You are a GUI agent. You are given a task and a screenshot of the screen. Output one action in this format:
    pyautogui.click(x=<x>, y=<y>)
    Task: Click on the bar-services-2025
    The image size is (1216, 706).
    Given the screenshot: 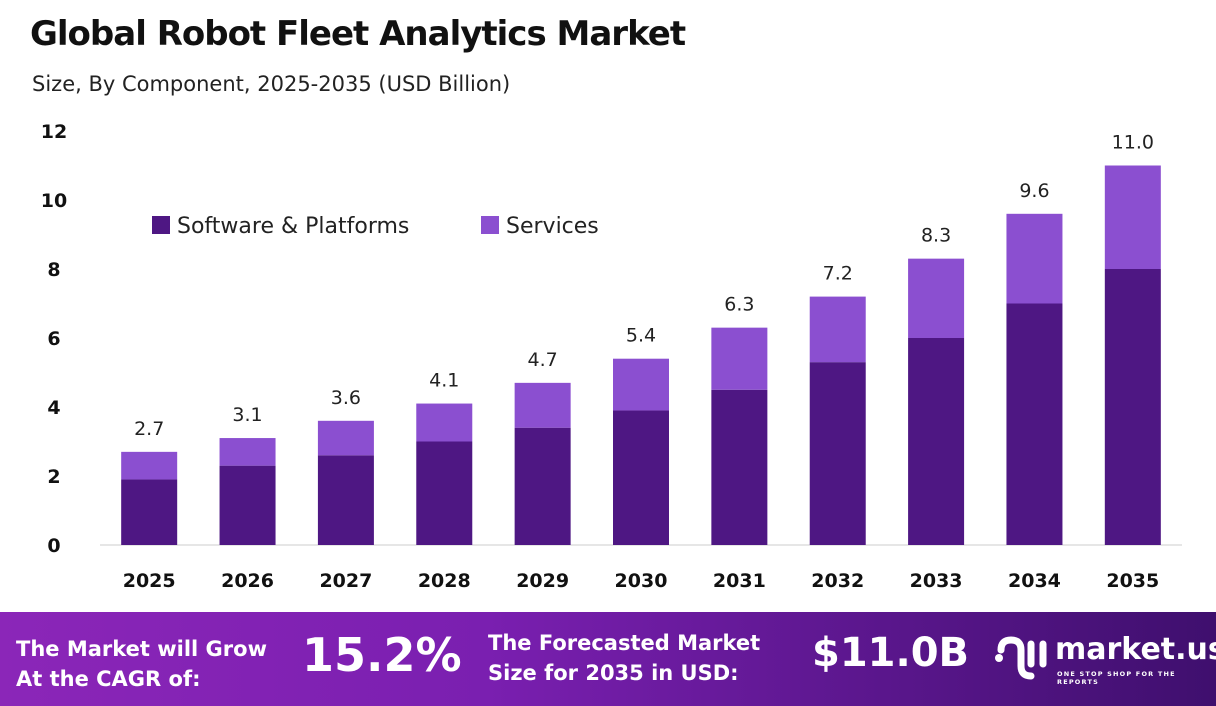 What is the action you would take?
    pyautogui.click(x=149, y=465)
    